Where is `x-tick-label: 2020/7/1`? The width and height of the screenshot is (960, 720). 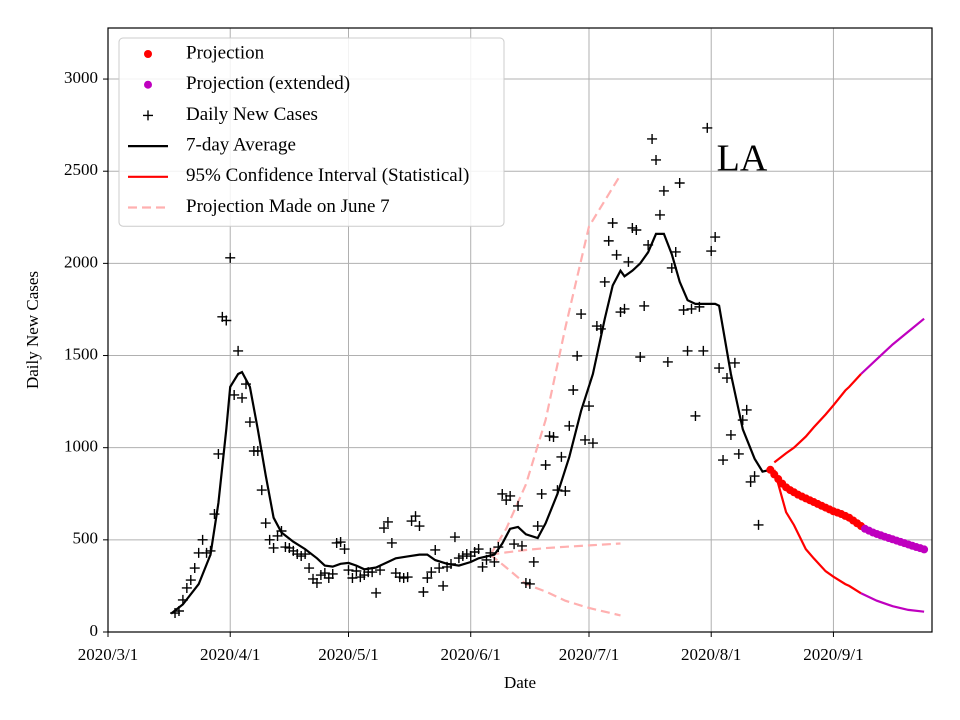
x-tick-label: 2020/7/1 is located at coordinates (589, 654).